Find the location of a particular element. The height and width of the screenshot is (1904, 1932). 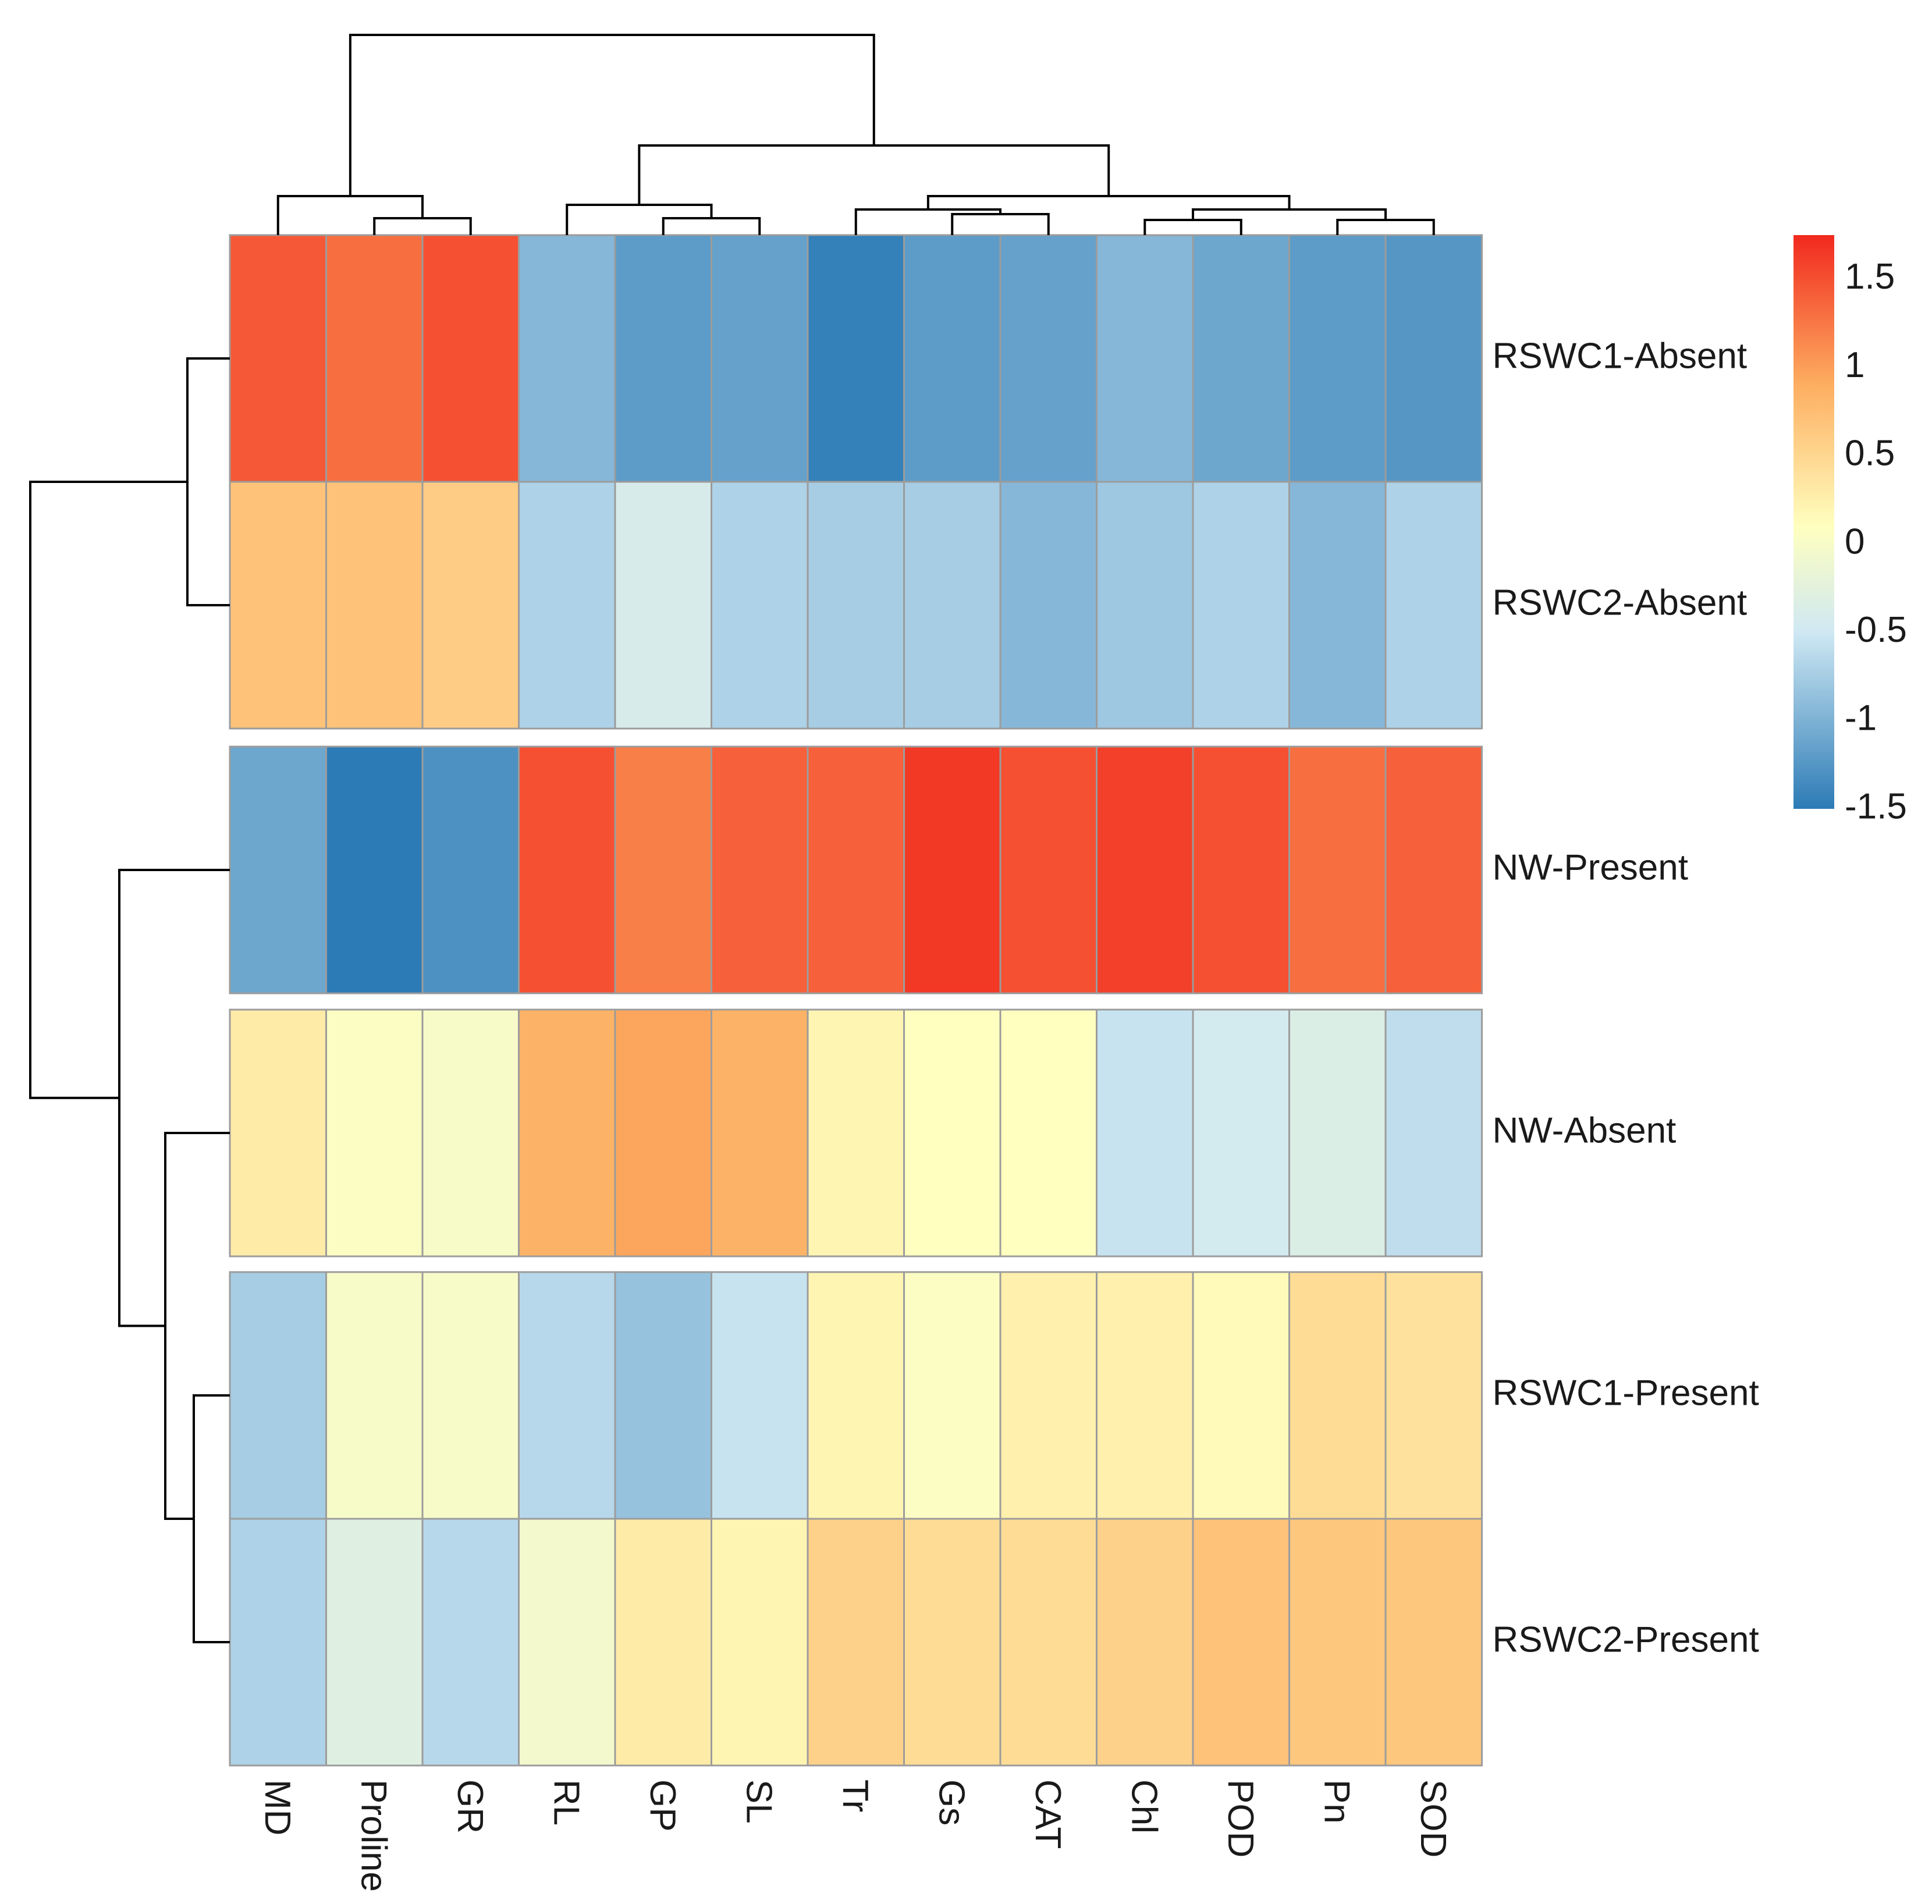

column-label: RL is located at coordinates (566, 1802).